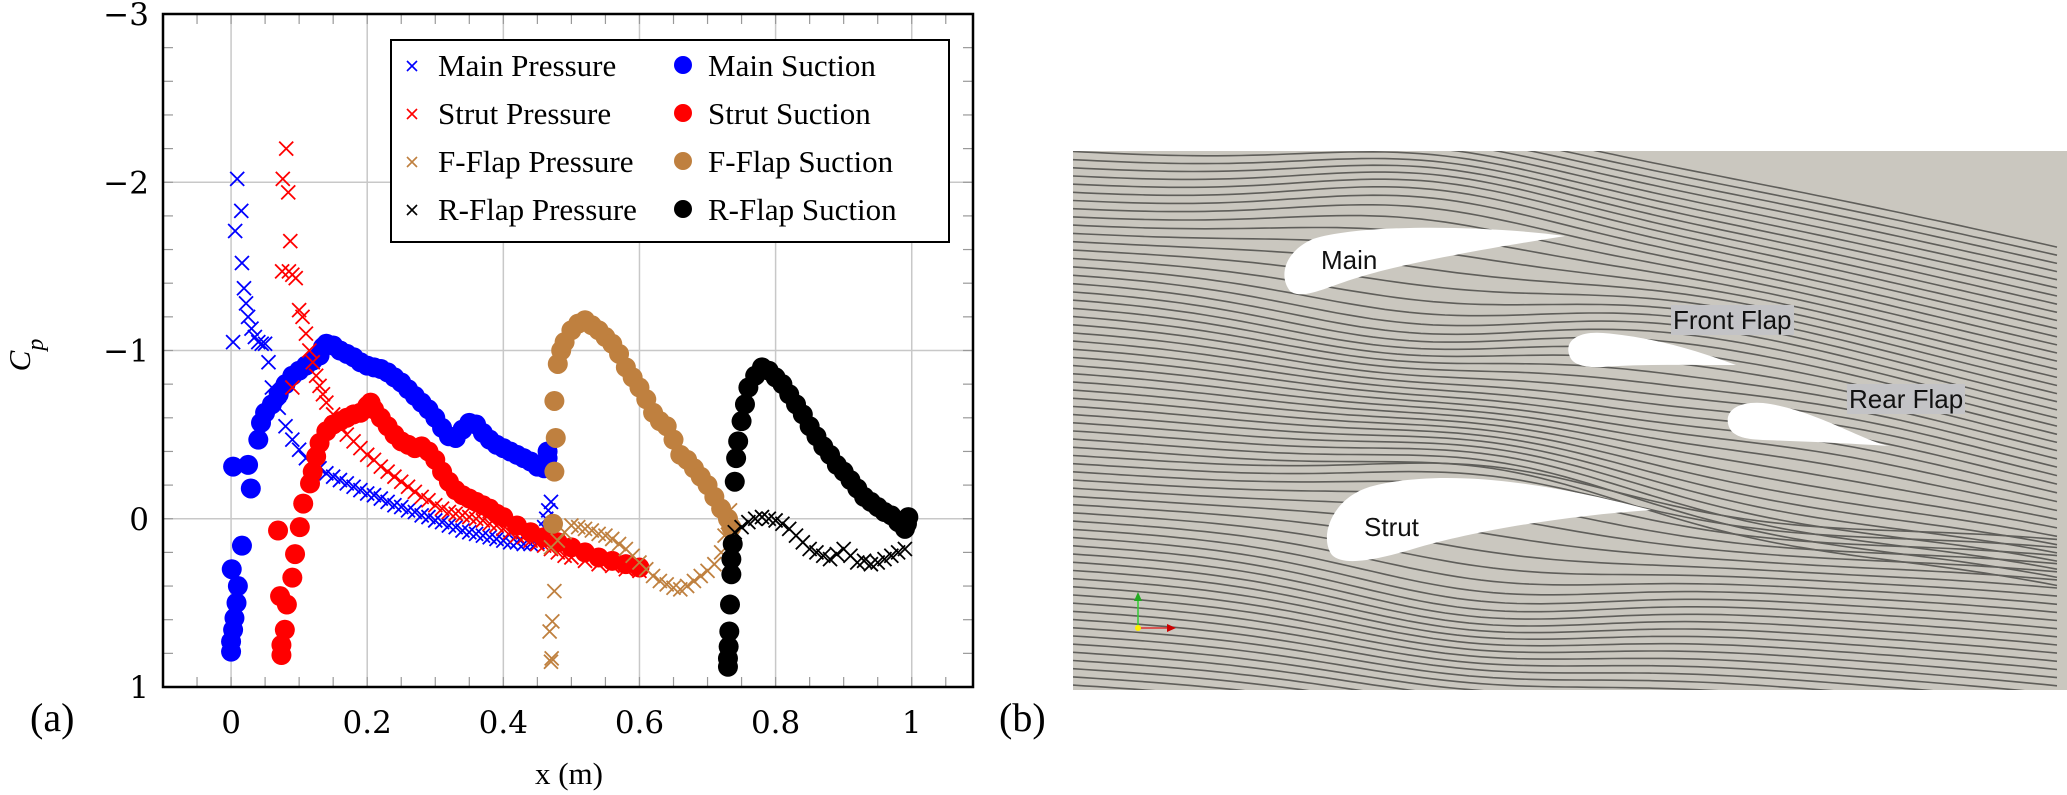 The image size is (2067, 795). What do you see at coordinates (801, 161) in the screenshot?
I see `legend-label: F-Flap Suction` at bounding box center [801, 161].